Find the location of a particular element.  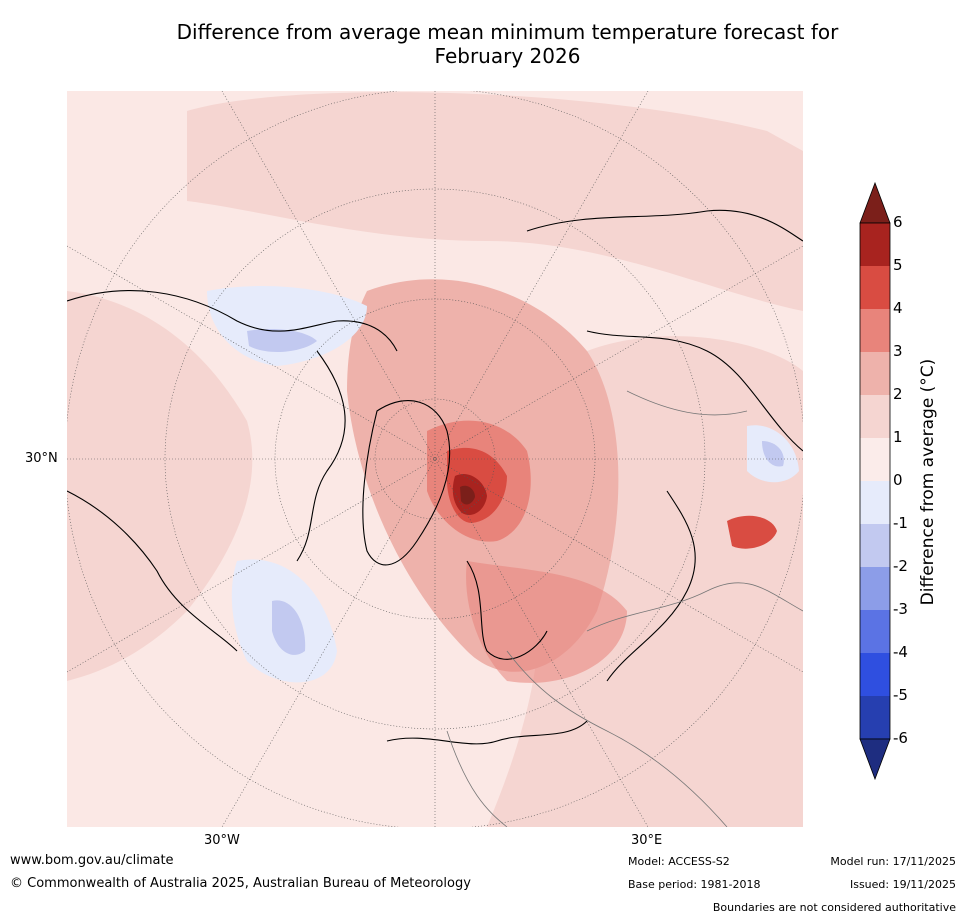

colorbar-tick-label: 2 is located at coordinates (898, 394).